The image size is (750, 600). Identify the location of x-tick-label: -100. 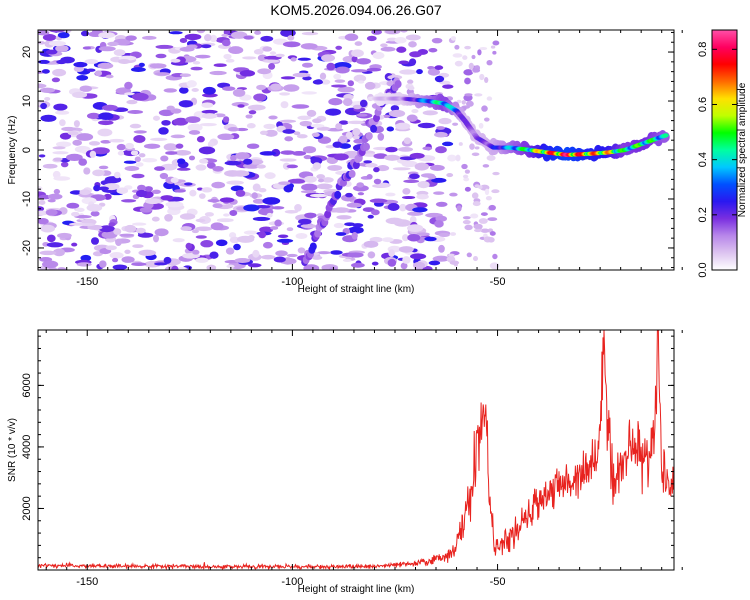
(292, 282).